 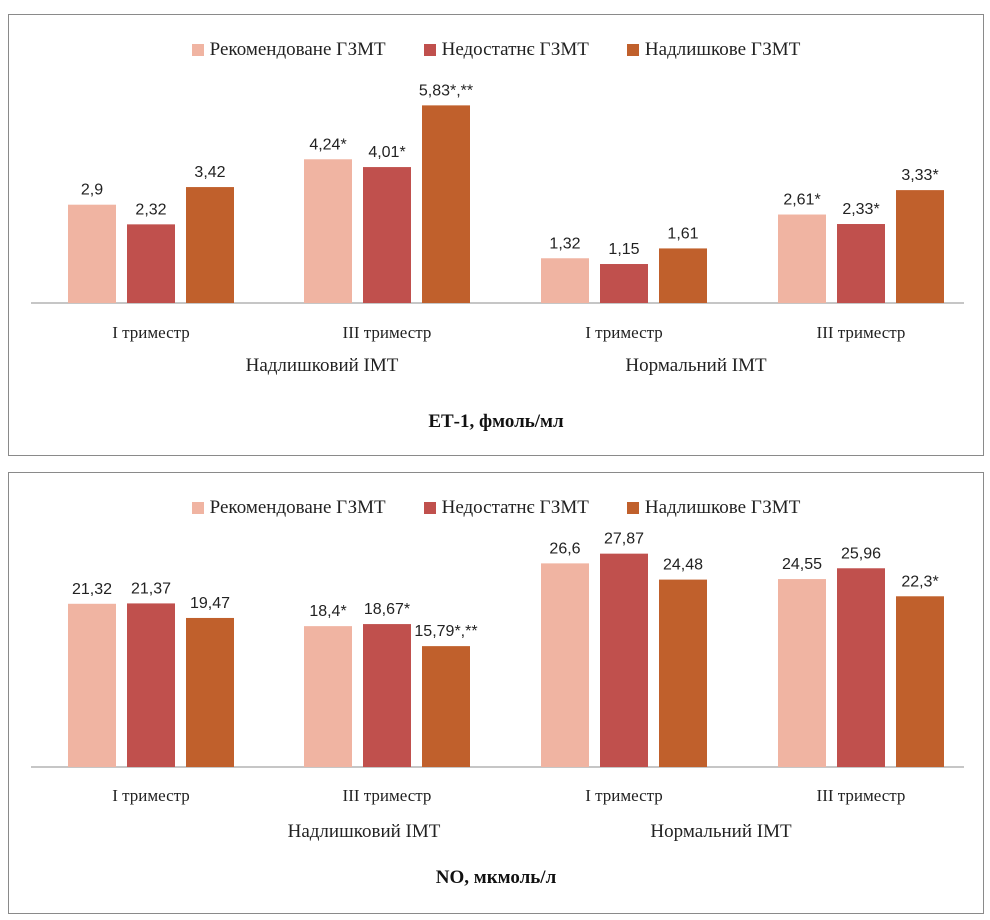 What do you see at coordinates (446, 90) in the screenshot?
I see `data-label: 5,83*,**` at bounding box center [446, 90].